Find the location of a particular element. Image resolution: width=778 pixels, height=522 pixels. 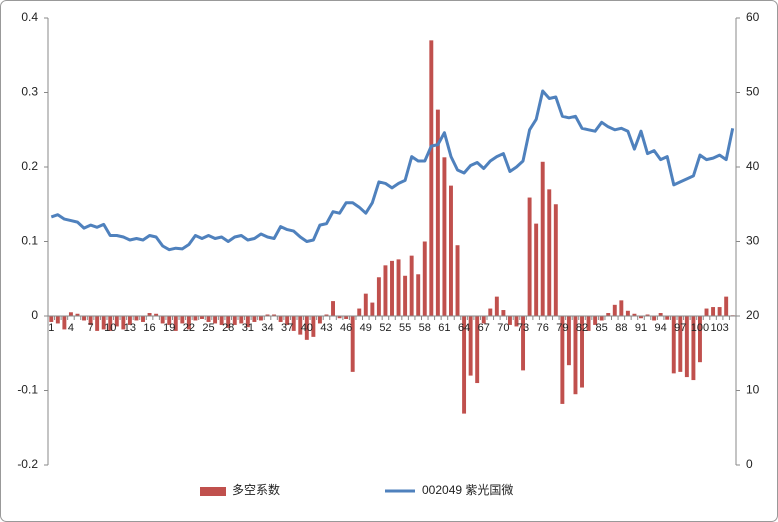

y-tick-label: 0.4 is located at coordinates (29, 17).